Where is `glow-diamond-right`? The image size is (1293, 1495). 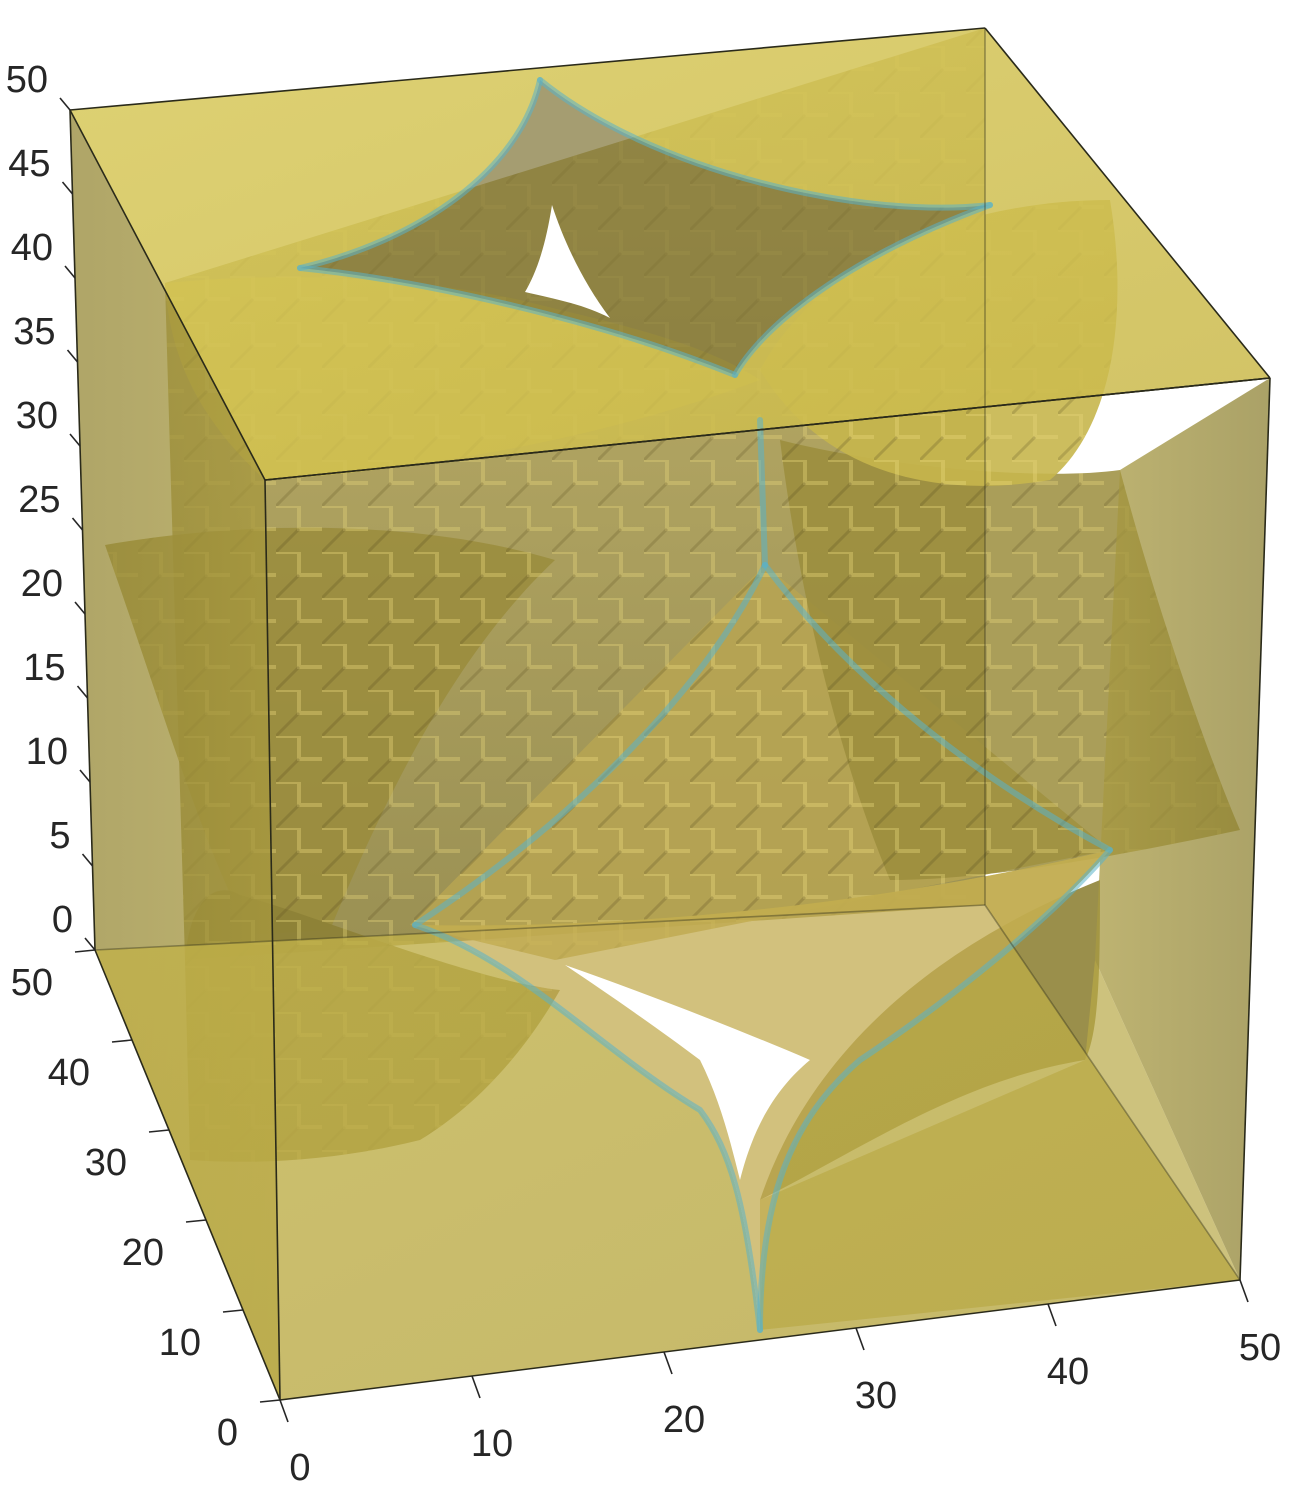 glow-diamond-right is located at coordinates (937, 707).